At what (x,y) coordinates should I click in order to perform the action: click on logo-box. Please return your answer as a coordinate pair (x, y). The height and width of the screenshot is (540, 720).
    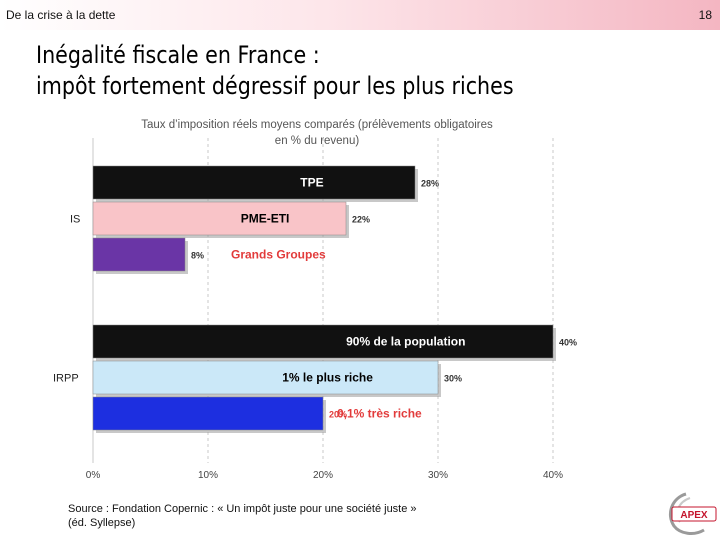
    Looking at the image, I should click on (694, 514).